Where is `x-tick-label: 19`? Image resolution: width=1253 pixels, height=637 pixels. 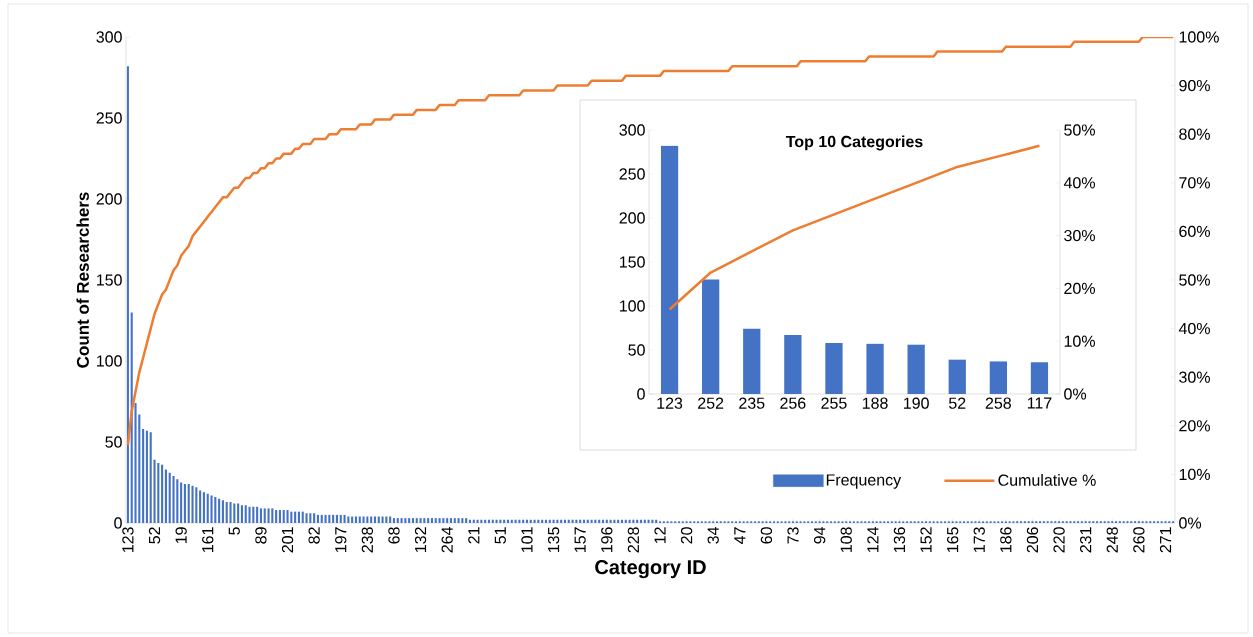 x-tick-label: 19 is located at coordinates (181, 535).